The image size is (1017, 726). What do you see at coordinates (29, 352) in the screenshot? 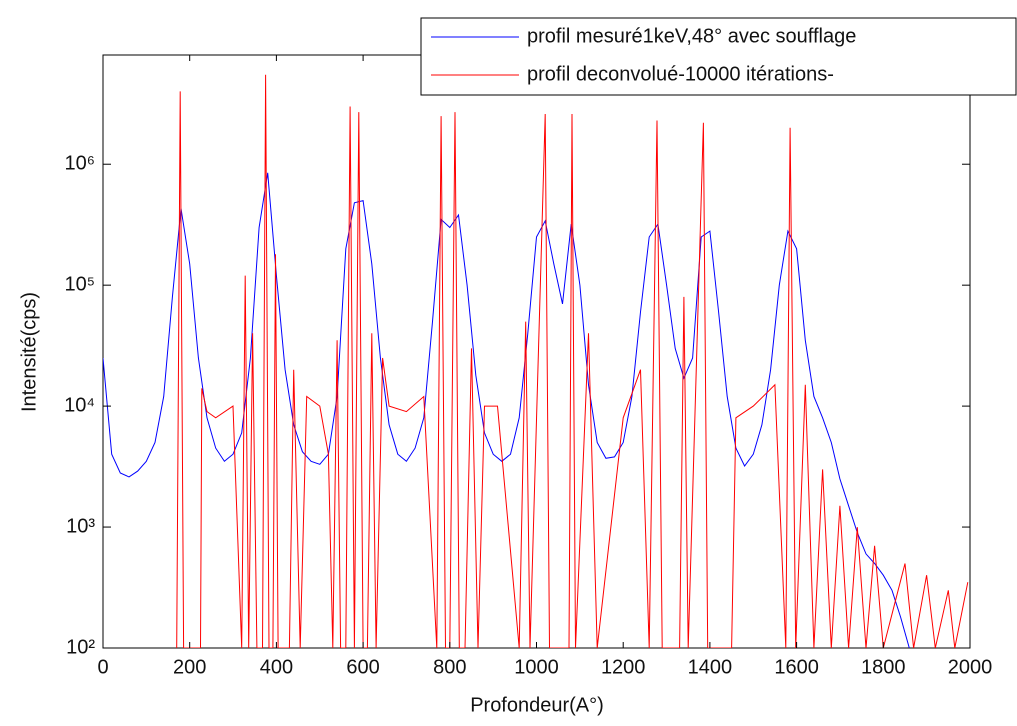
I see `y-axis-label: Intensité(cps)` at bounding box center [29, 352].